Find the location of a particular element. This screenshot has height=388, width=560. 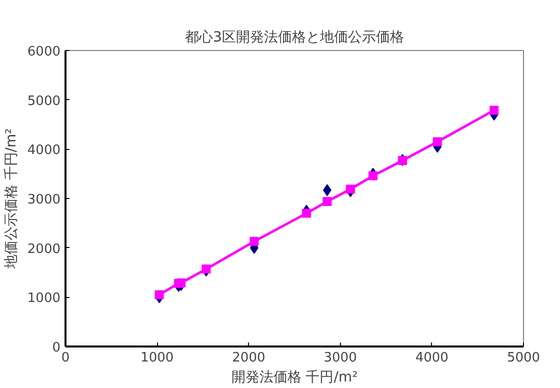

x-tick-label: 4000 is located at coordinates (431, 358).